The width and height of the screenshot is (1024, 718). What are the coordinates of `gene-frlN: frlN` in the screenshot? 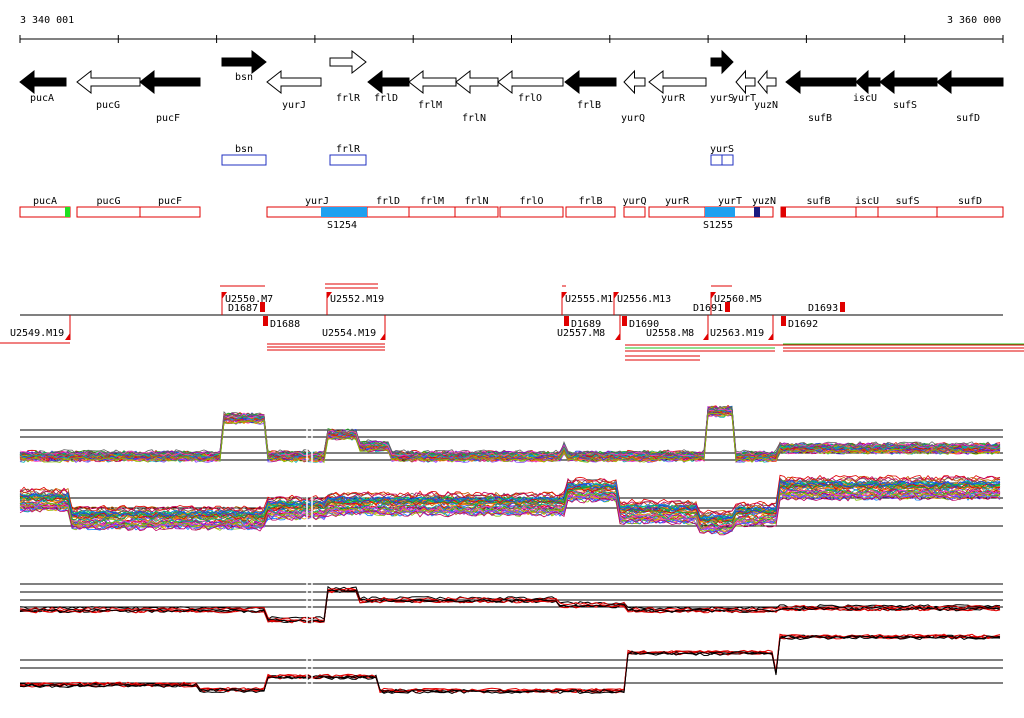 It's located at (477, 96).